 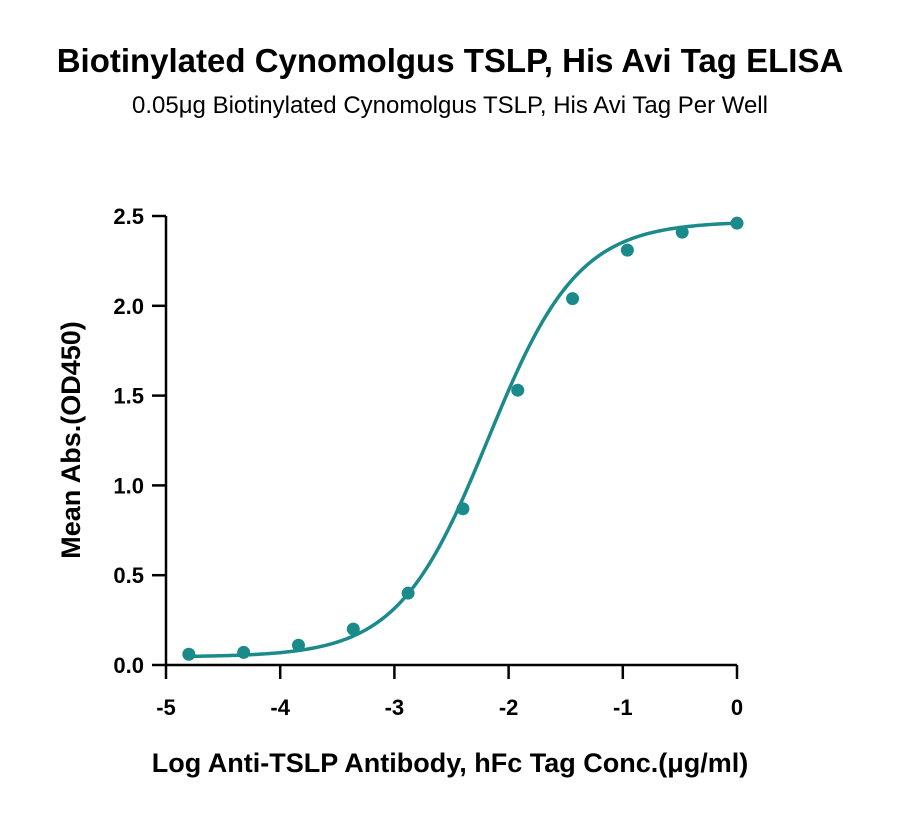 I want to click on x-axis-ticks: -5 -4 -3 -2 -1 0, so click(x=449, y=692).